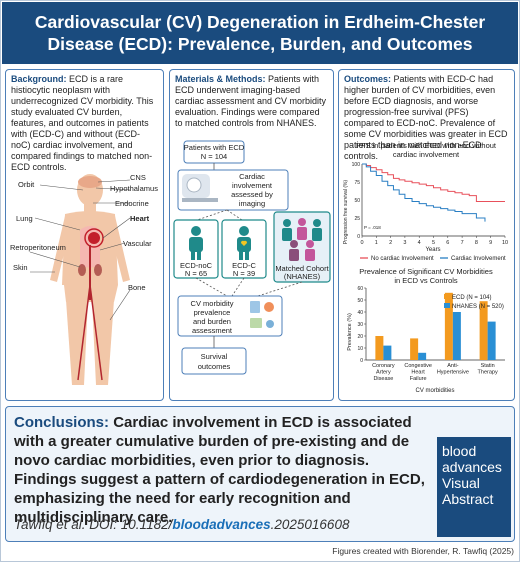  I want to click on bar-category-label: Failure, so click(418, 379).